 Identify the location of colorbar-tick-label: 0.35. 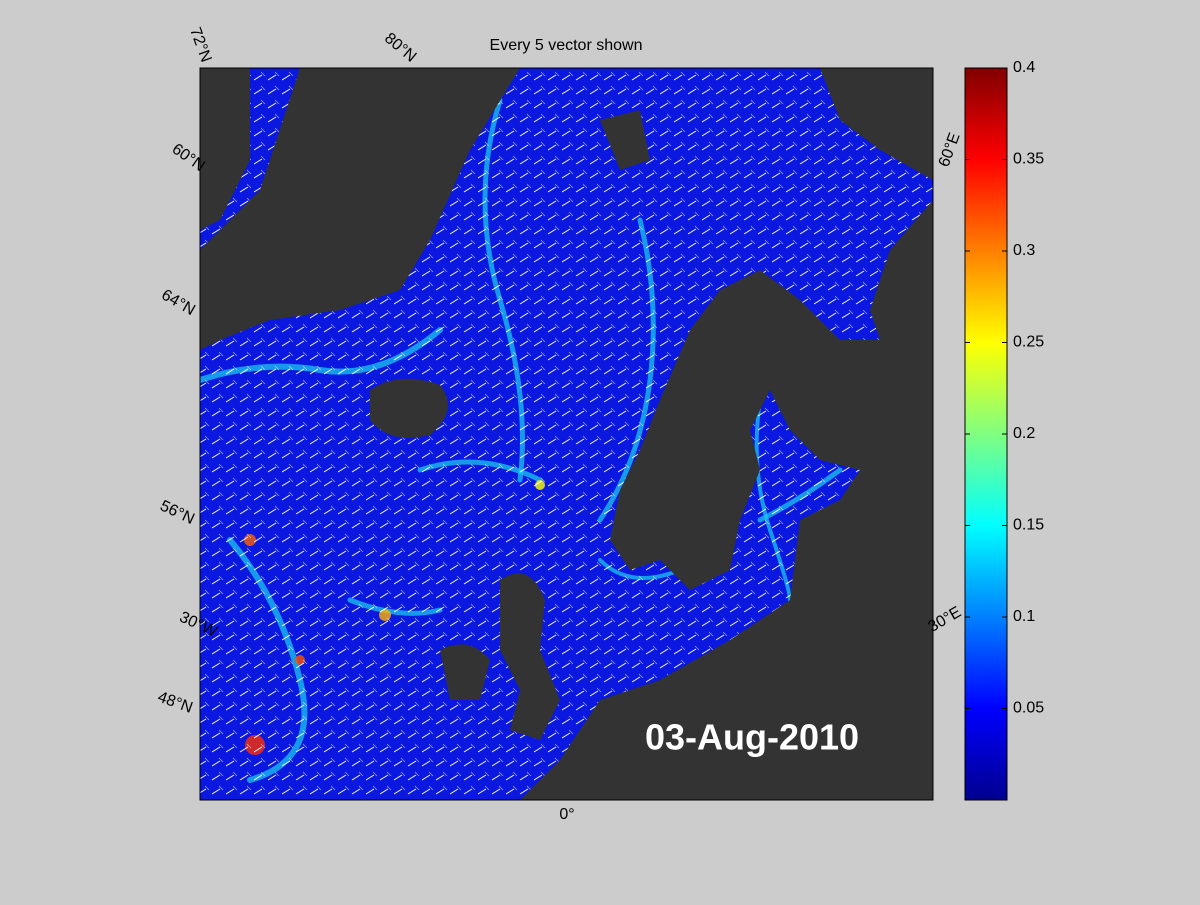
(1028, 159).